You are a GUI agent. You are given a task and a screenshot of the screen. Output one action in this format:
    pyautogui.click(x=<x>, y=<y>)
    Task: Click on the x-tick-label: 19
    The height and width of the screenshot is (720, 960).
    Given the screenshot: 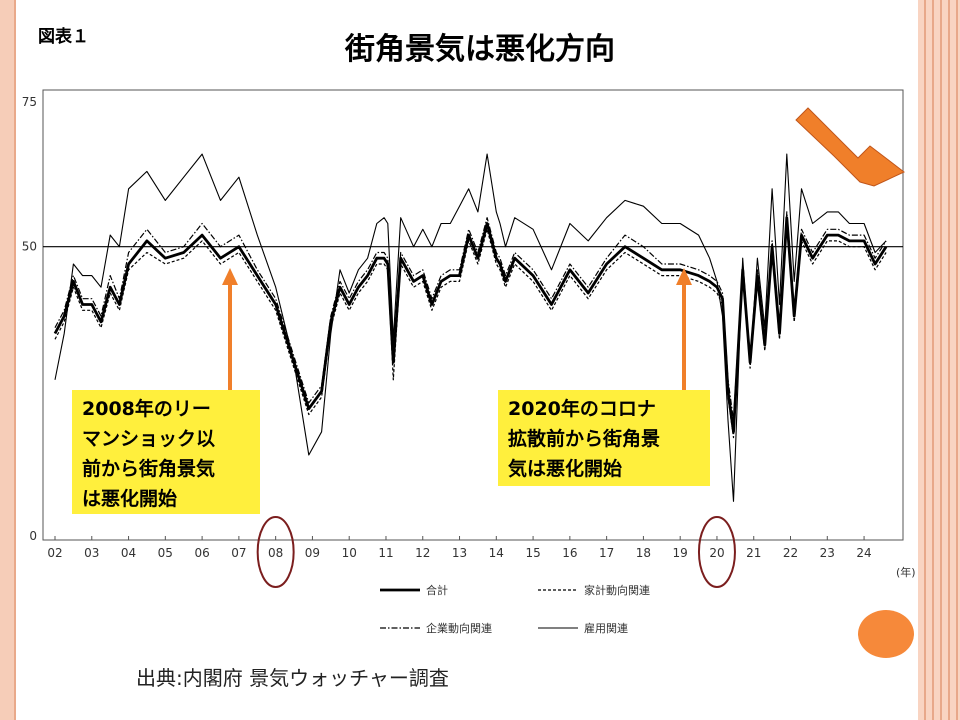 What is the action you would take?
    pyautogui.click(x=680, y=553)
    